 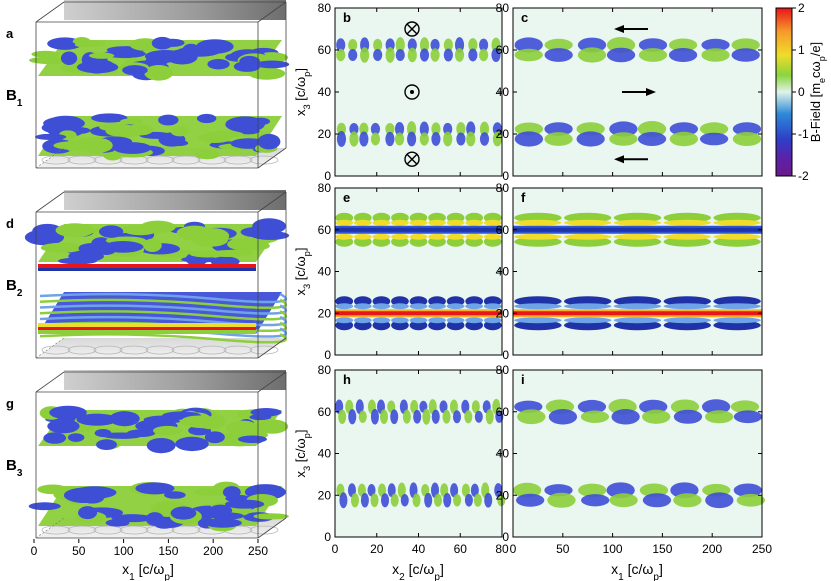 I want to click on out-of-page-icon, so click(x=412, y=92).